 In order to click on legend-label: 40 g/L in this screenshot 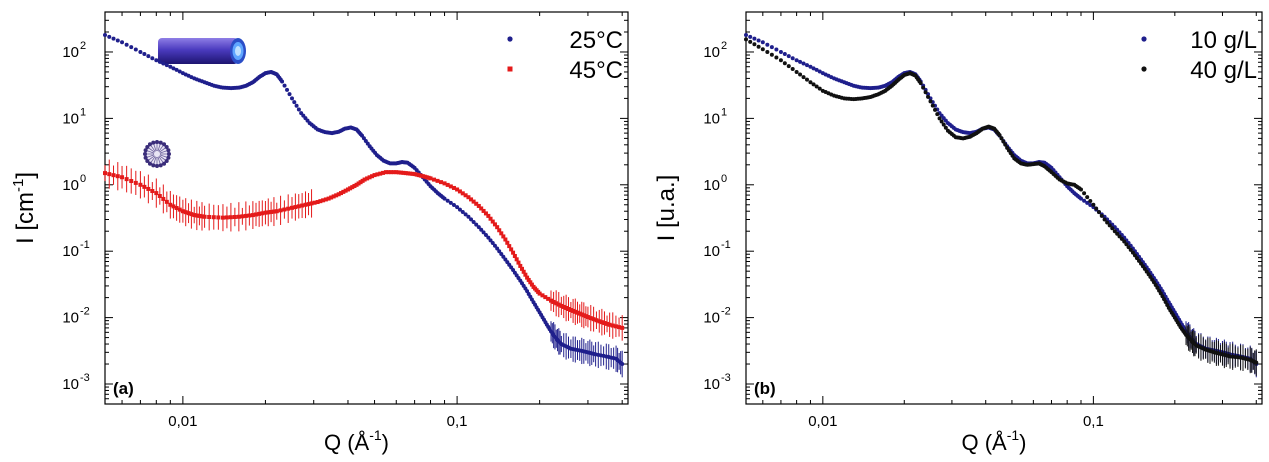, I will do `click(1223, 70)`.